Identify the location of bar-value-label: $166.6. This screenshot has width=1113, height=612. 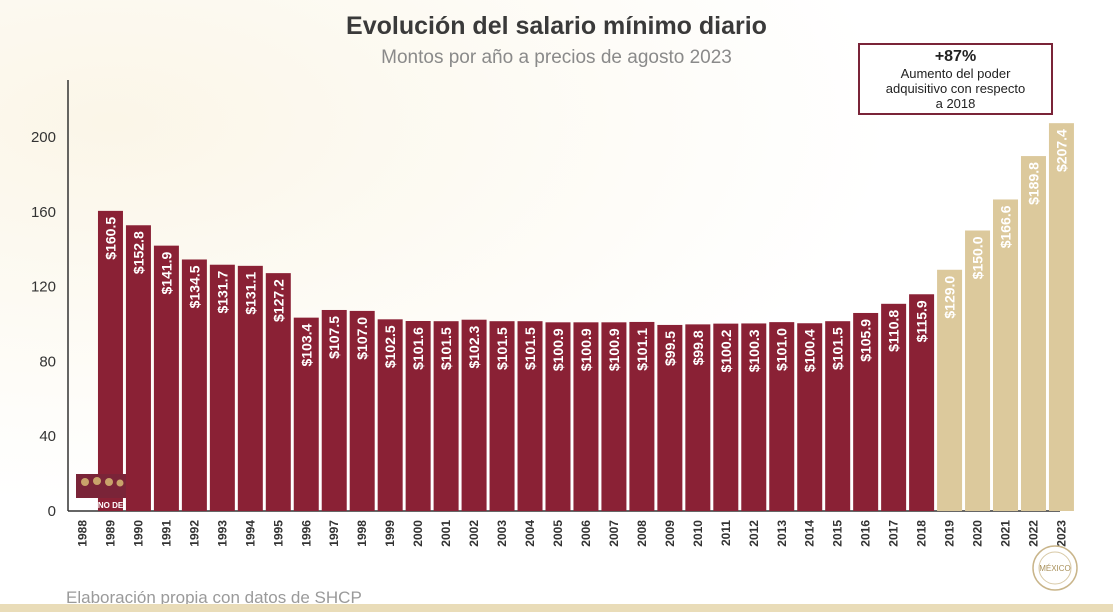
(1006, 226).